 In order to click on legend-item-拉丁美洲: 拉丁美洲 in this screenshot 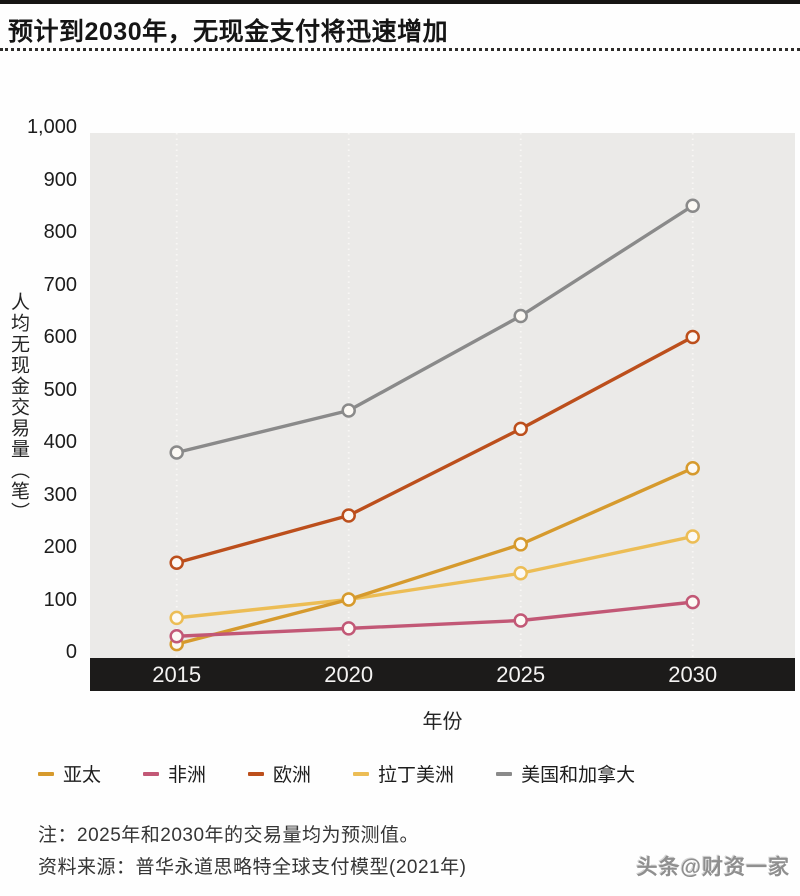, I will do `click(403, 773)`.